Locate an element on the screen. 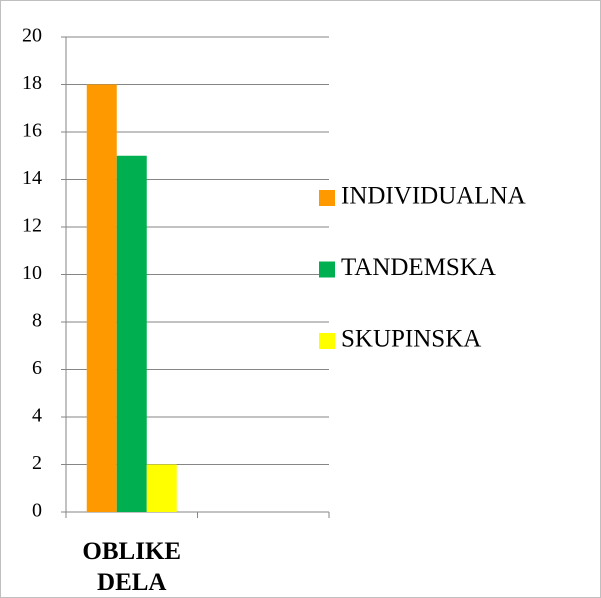  y-tick-label: 10 is located at coordinates (32, 273).